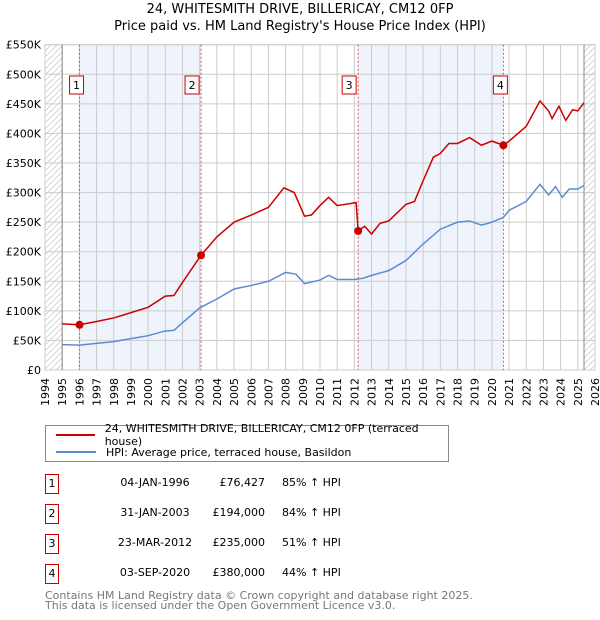 The height and width of the screenshot is (620, 600). What do you see at coordinates (148, 392) in the screenshot?
I see `x-tick-label: 2000` at bounding box center [148, 392].